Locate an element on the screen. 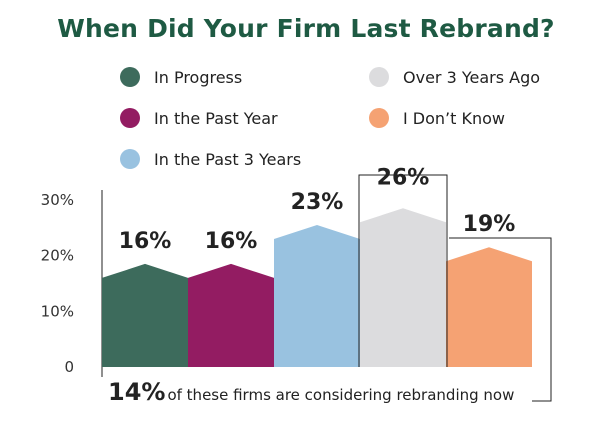 Image resolution: width=612 pixels, height=425 pixels. legend-item-past-3-years: In the Past 3 Years is located at coordinates (210, 159).